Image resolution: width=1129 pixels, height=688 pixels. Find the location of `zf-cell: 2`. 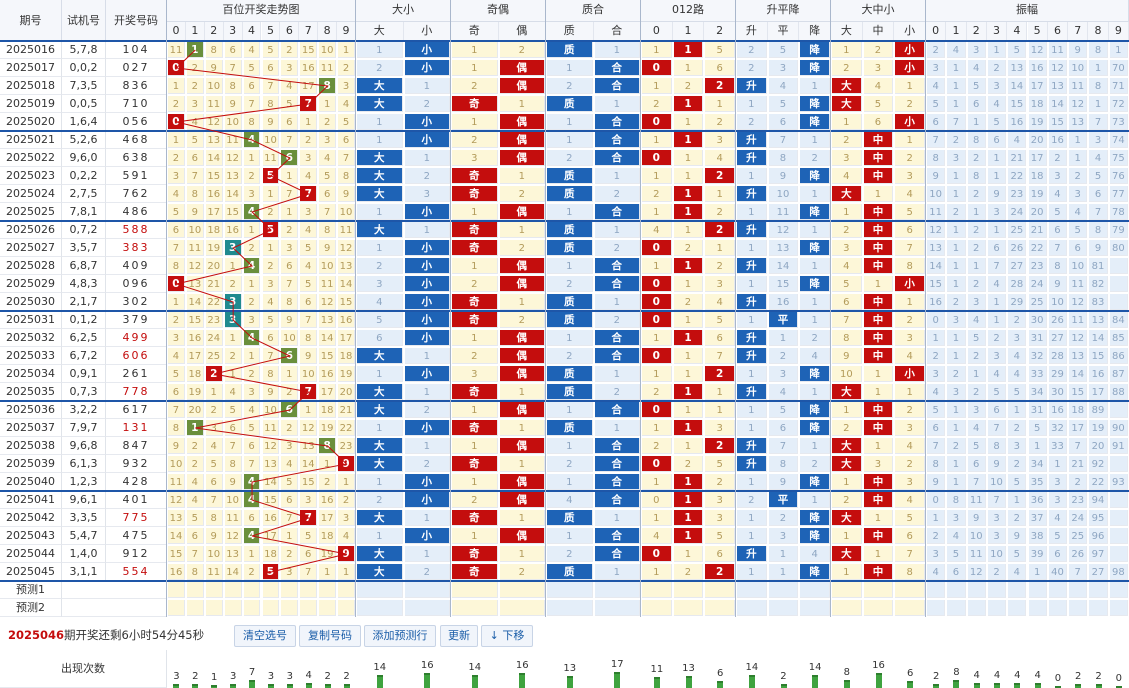

zf-cell: 2 is located at coordinates (1017, 464).